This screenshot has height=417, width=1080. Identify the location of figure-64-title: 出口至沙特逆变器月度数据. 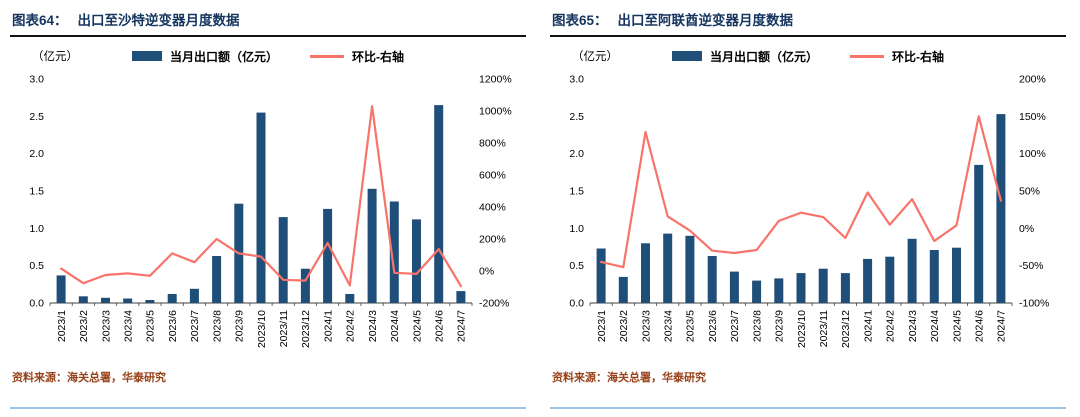
(158, 20).